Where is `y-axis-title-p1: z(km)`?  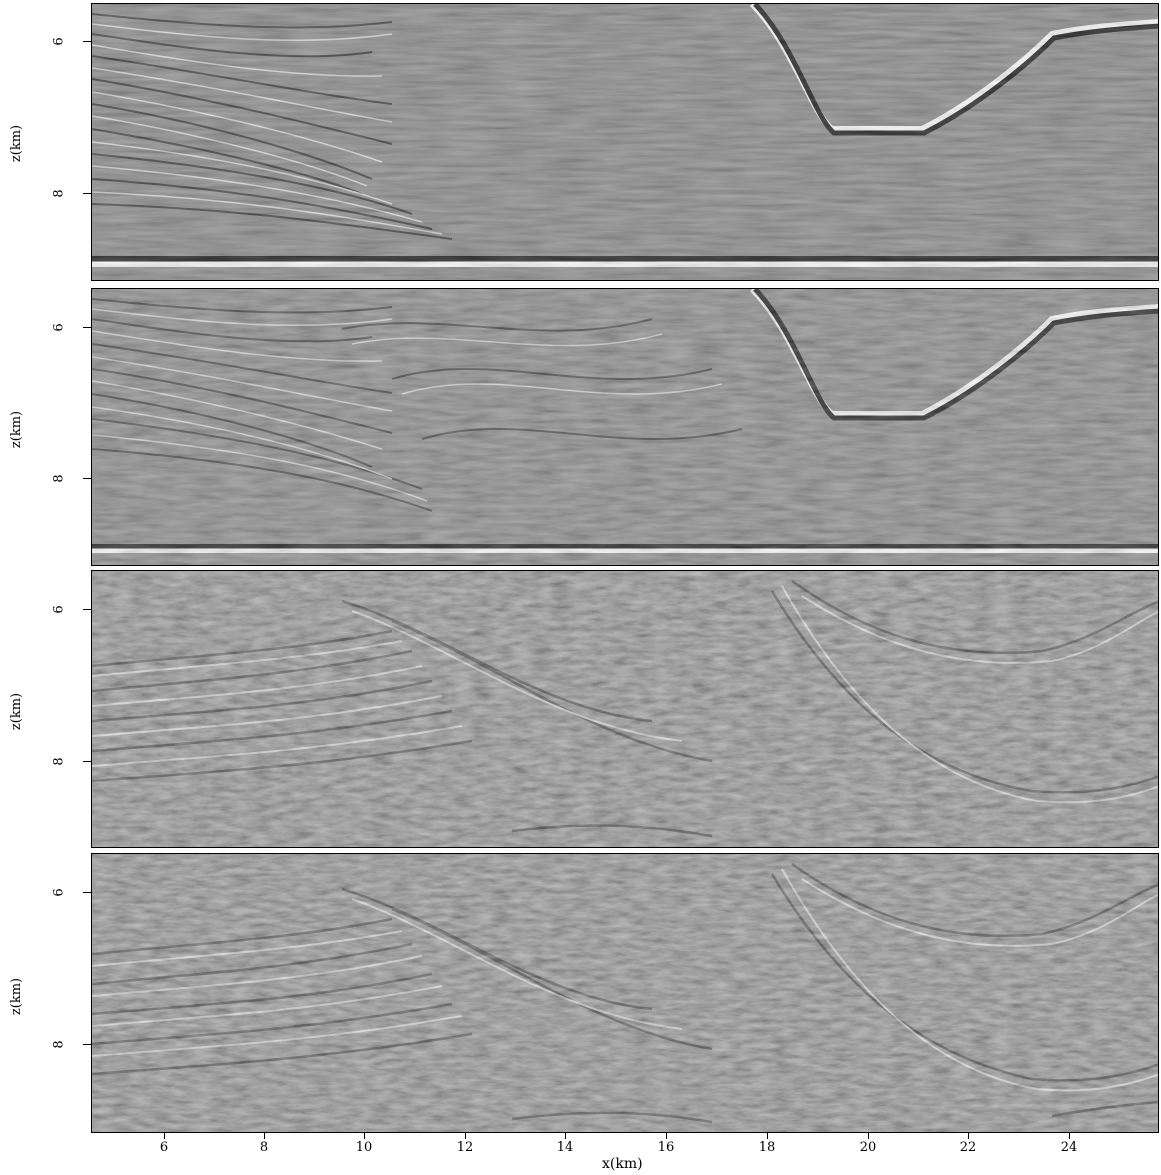
y-axis-title-p1: z(km) is located at coordinates (17, 143).